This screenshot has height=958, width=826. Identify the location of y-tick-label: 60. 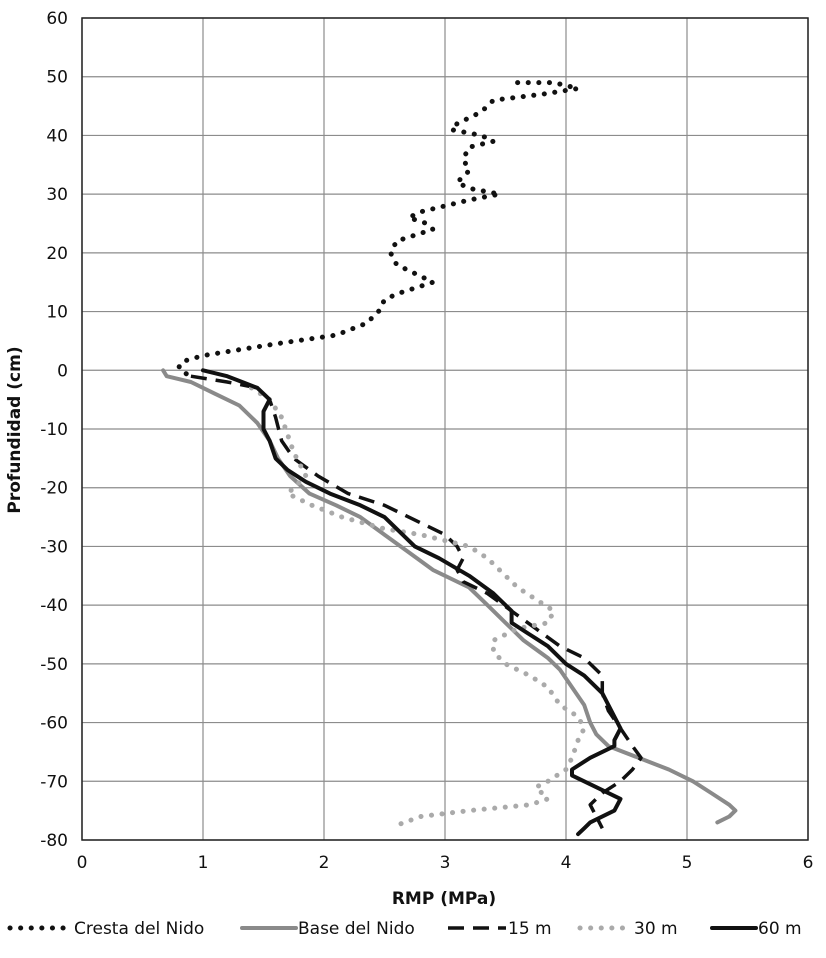
(57, 19).